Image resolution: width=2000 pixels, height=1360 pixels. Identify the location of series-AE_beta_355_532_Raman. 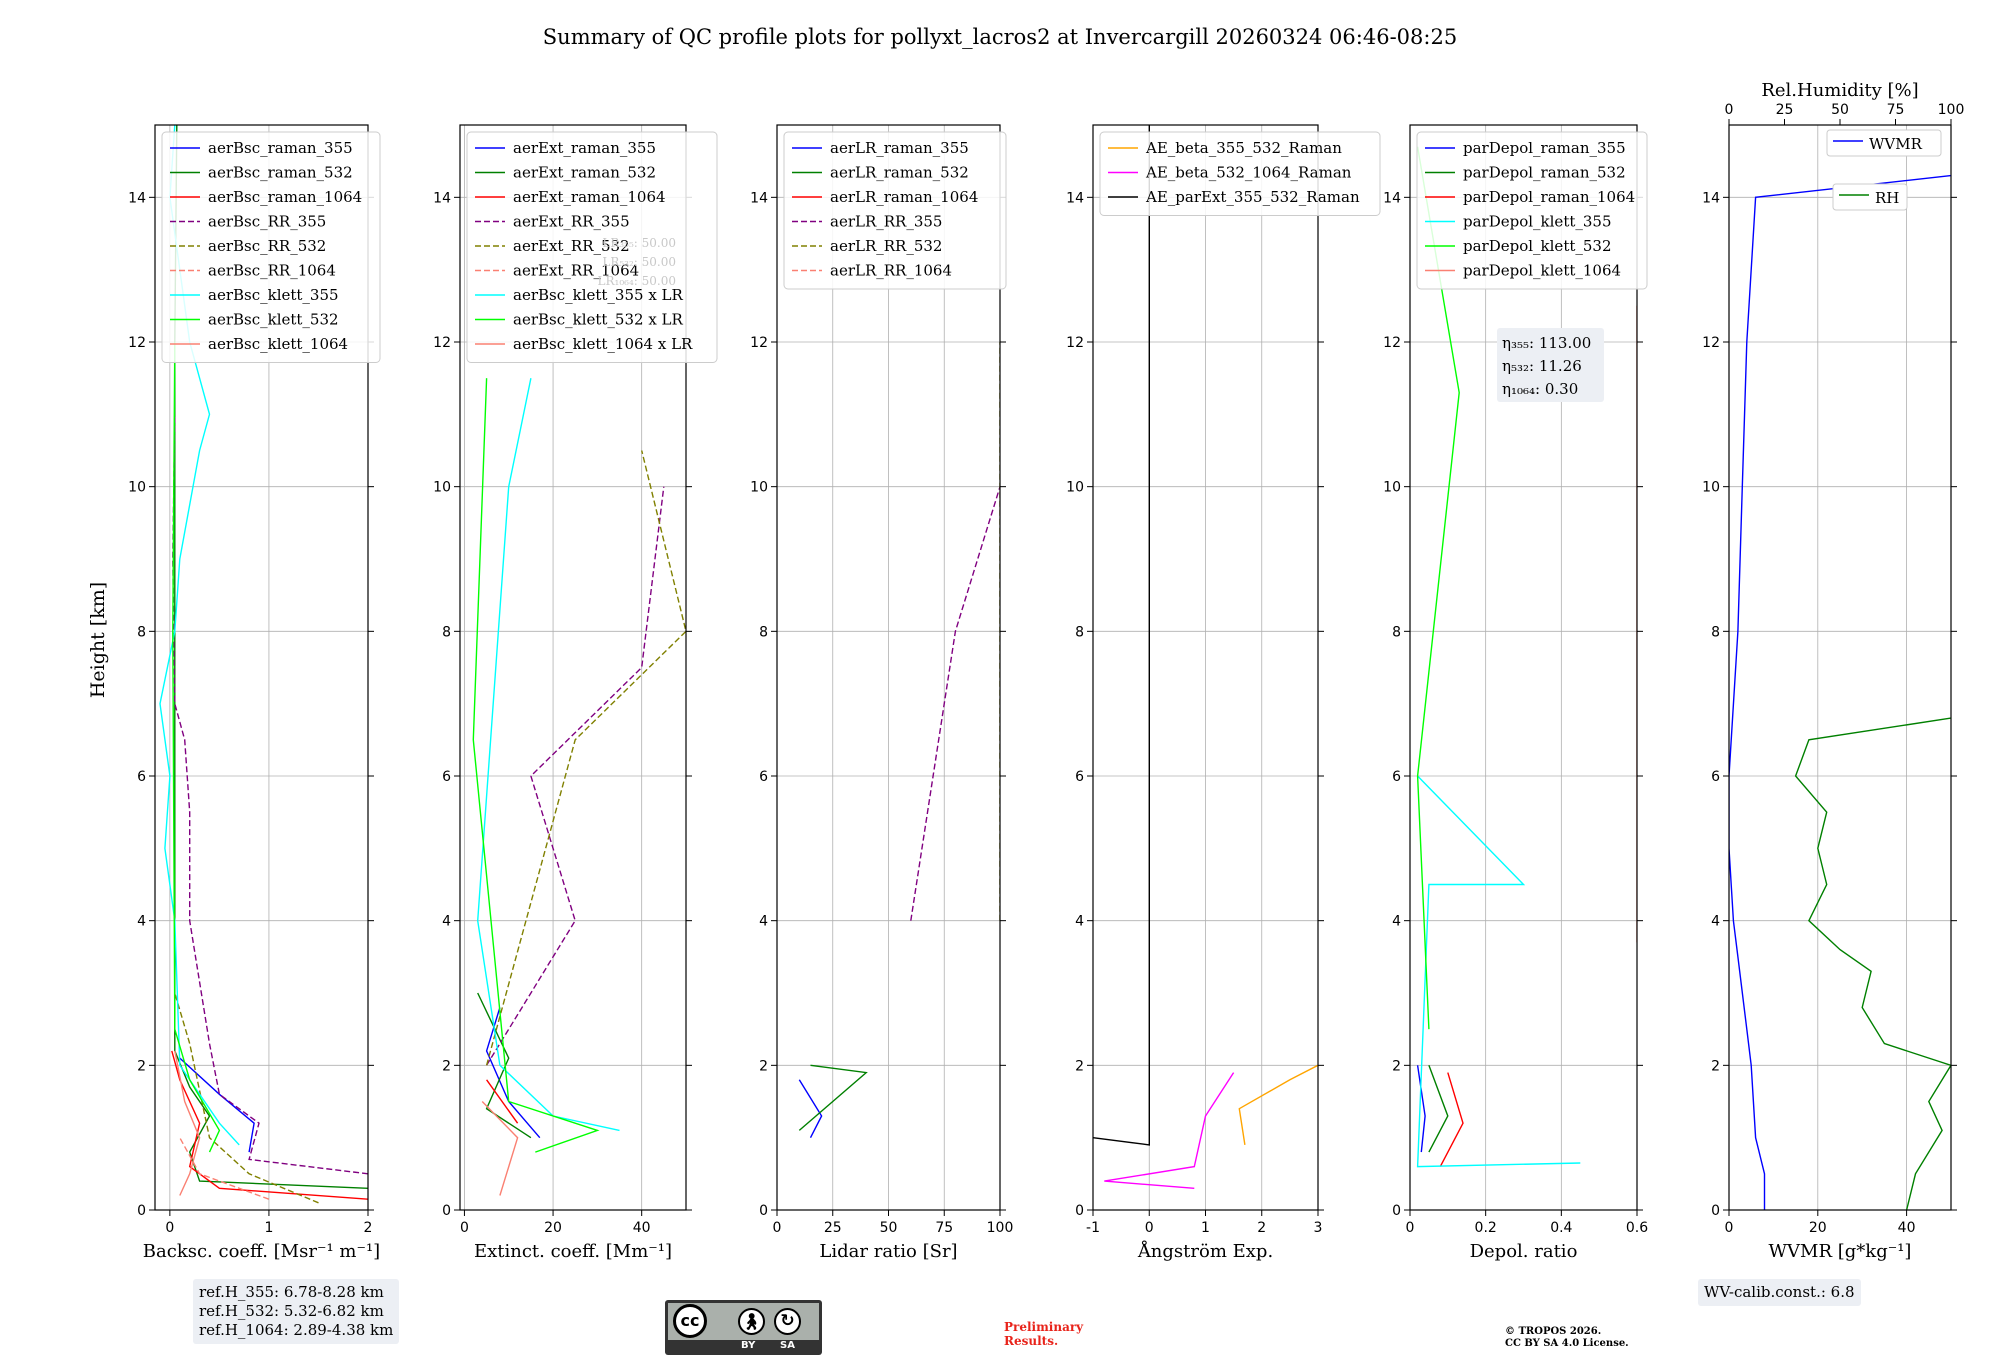
(1278, 1105).